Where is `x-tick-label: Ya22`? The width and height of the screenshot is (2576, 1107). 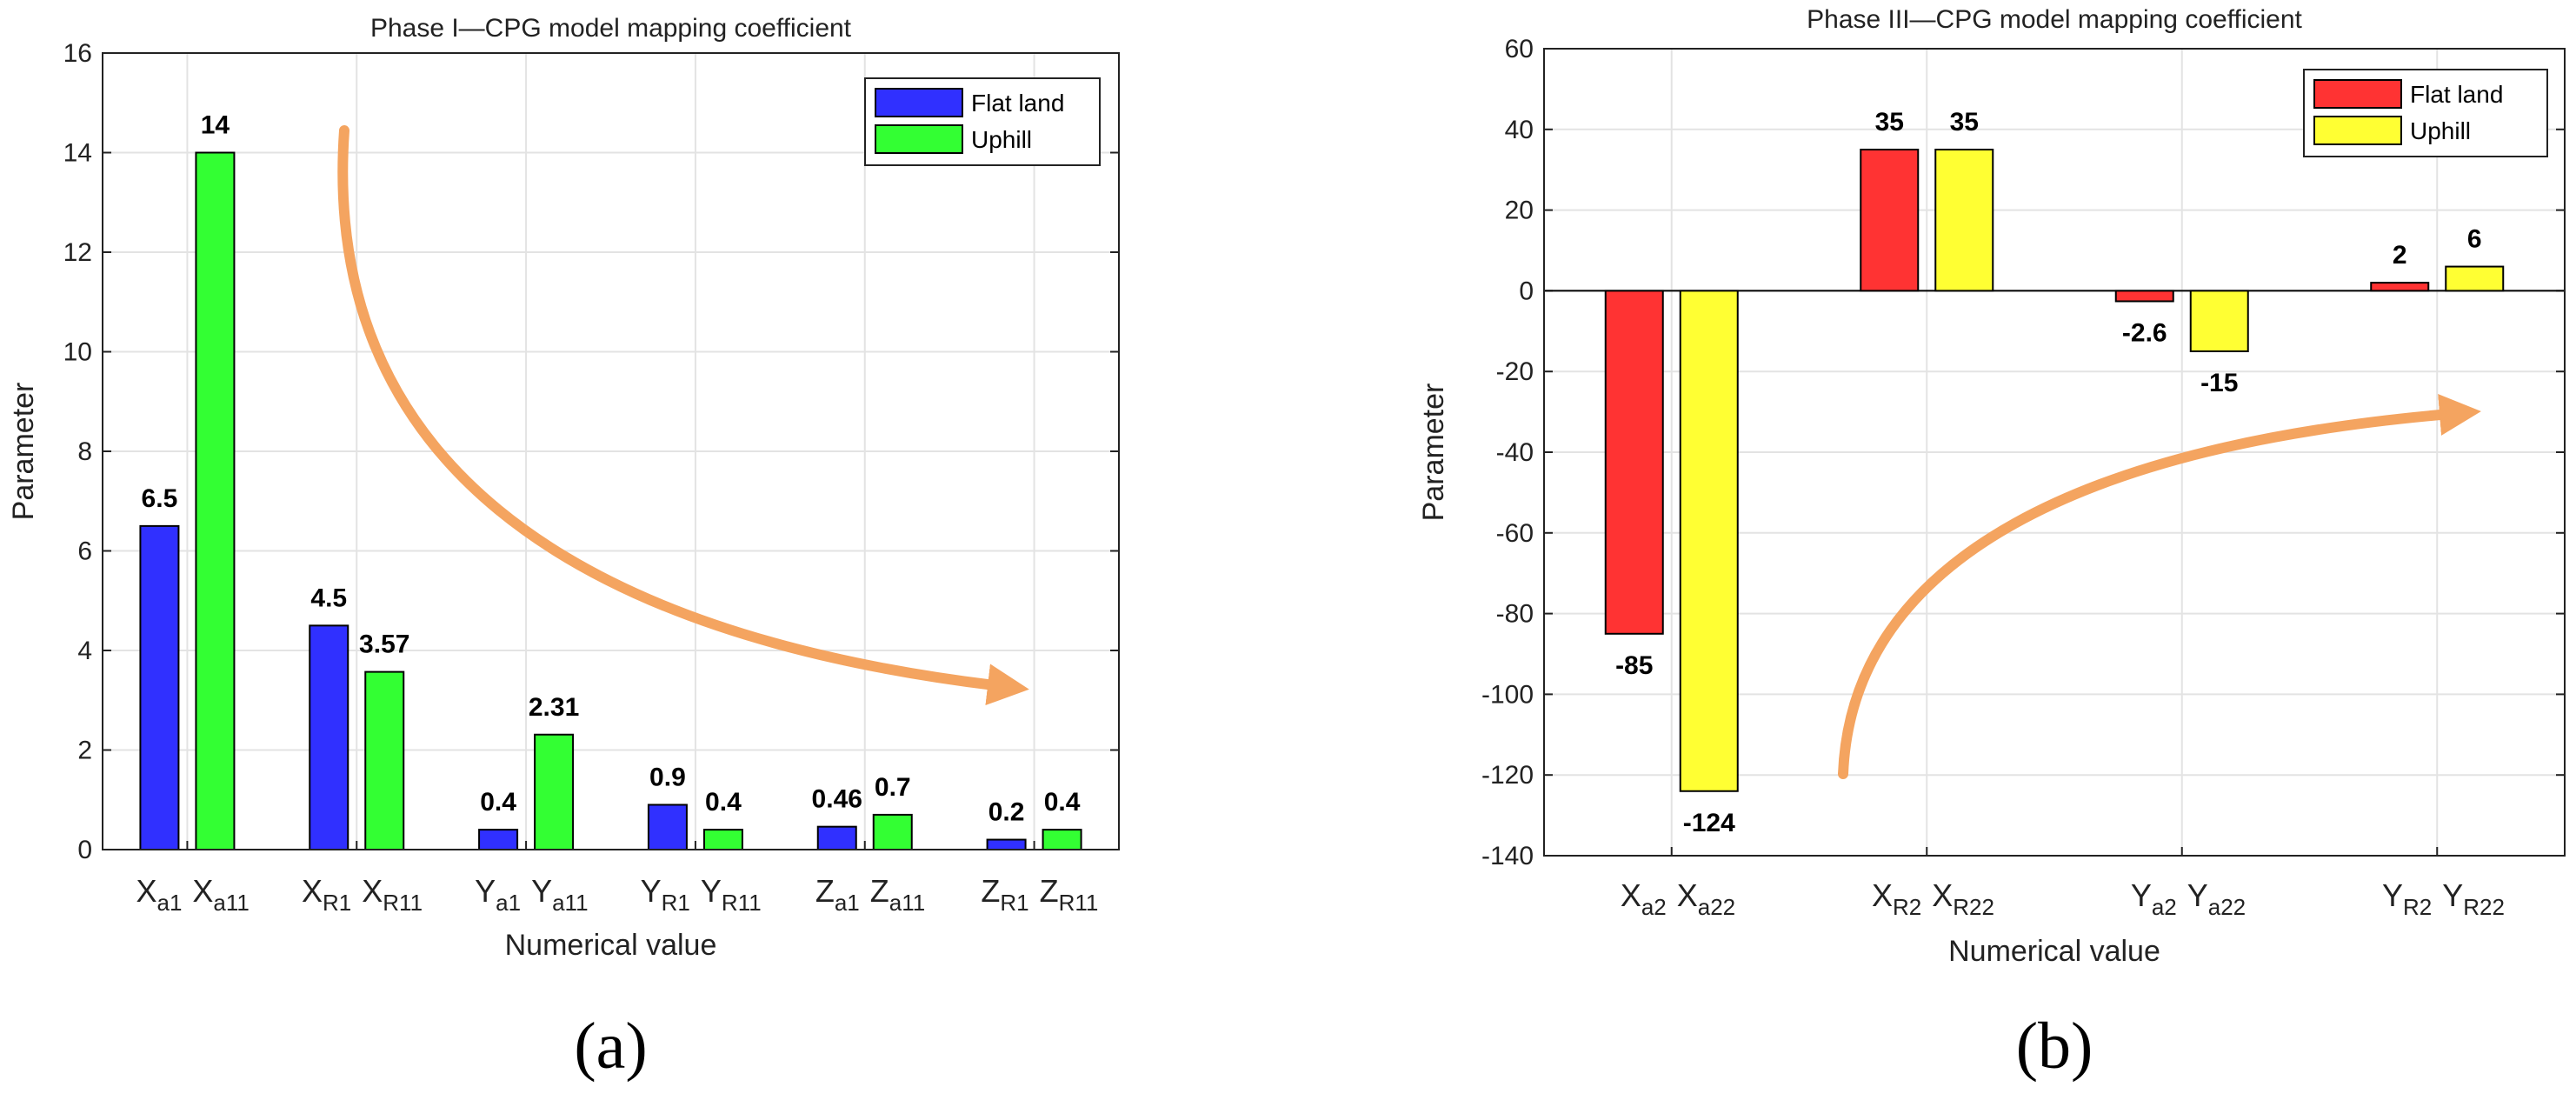
x-tick-label: Ya22 is located at coordinates (2216, 899).